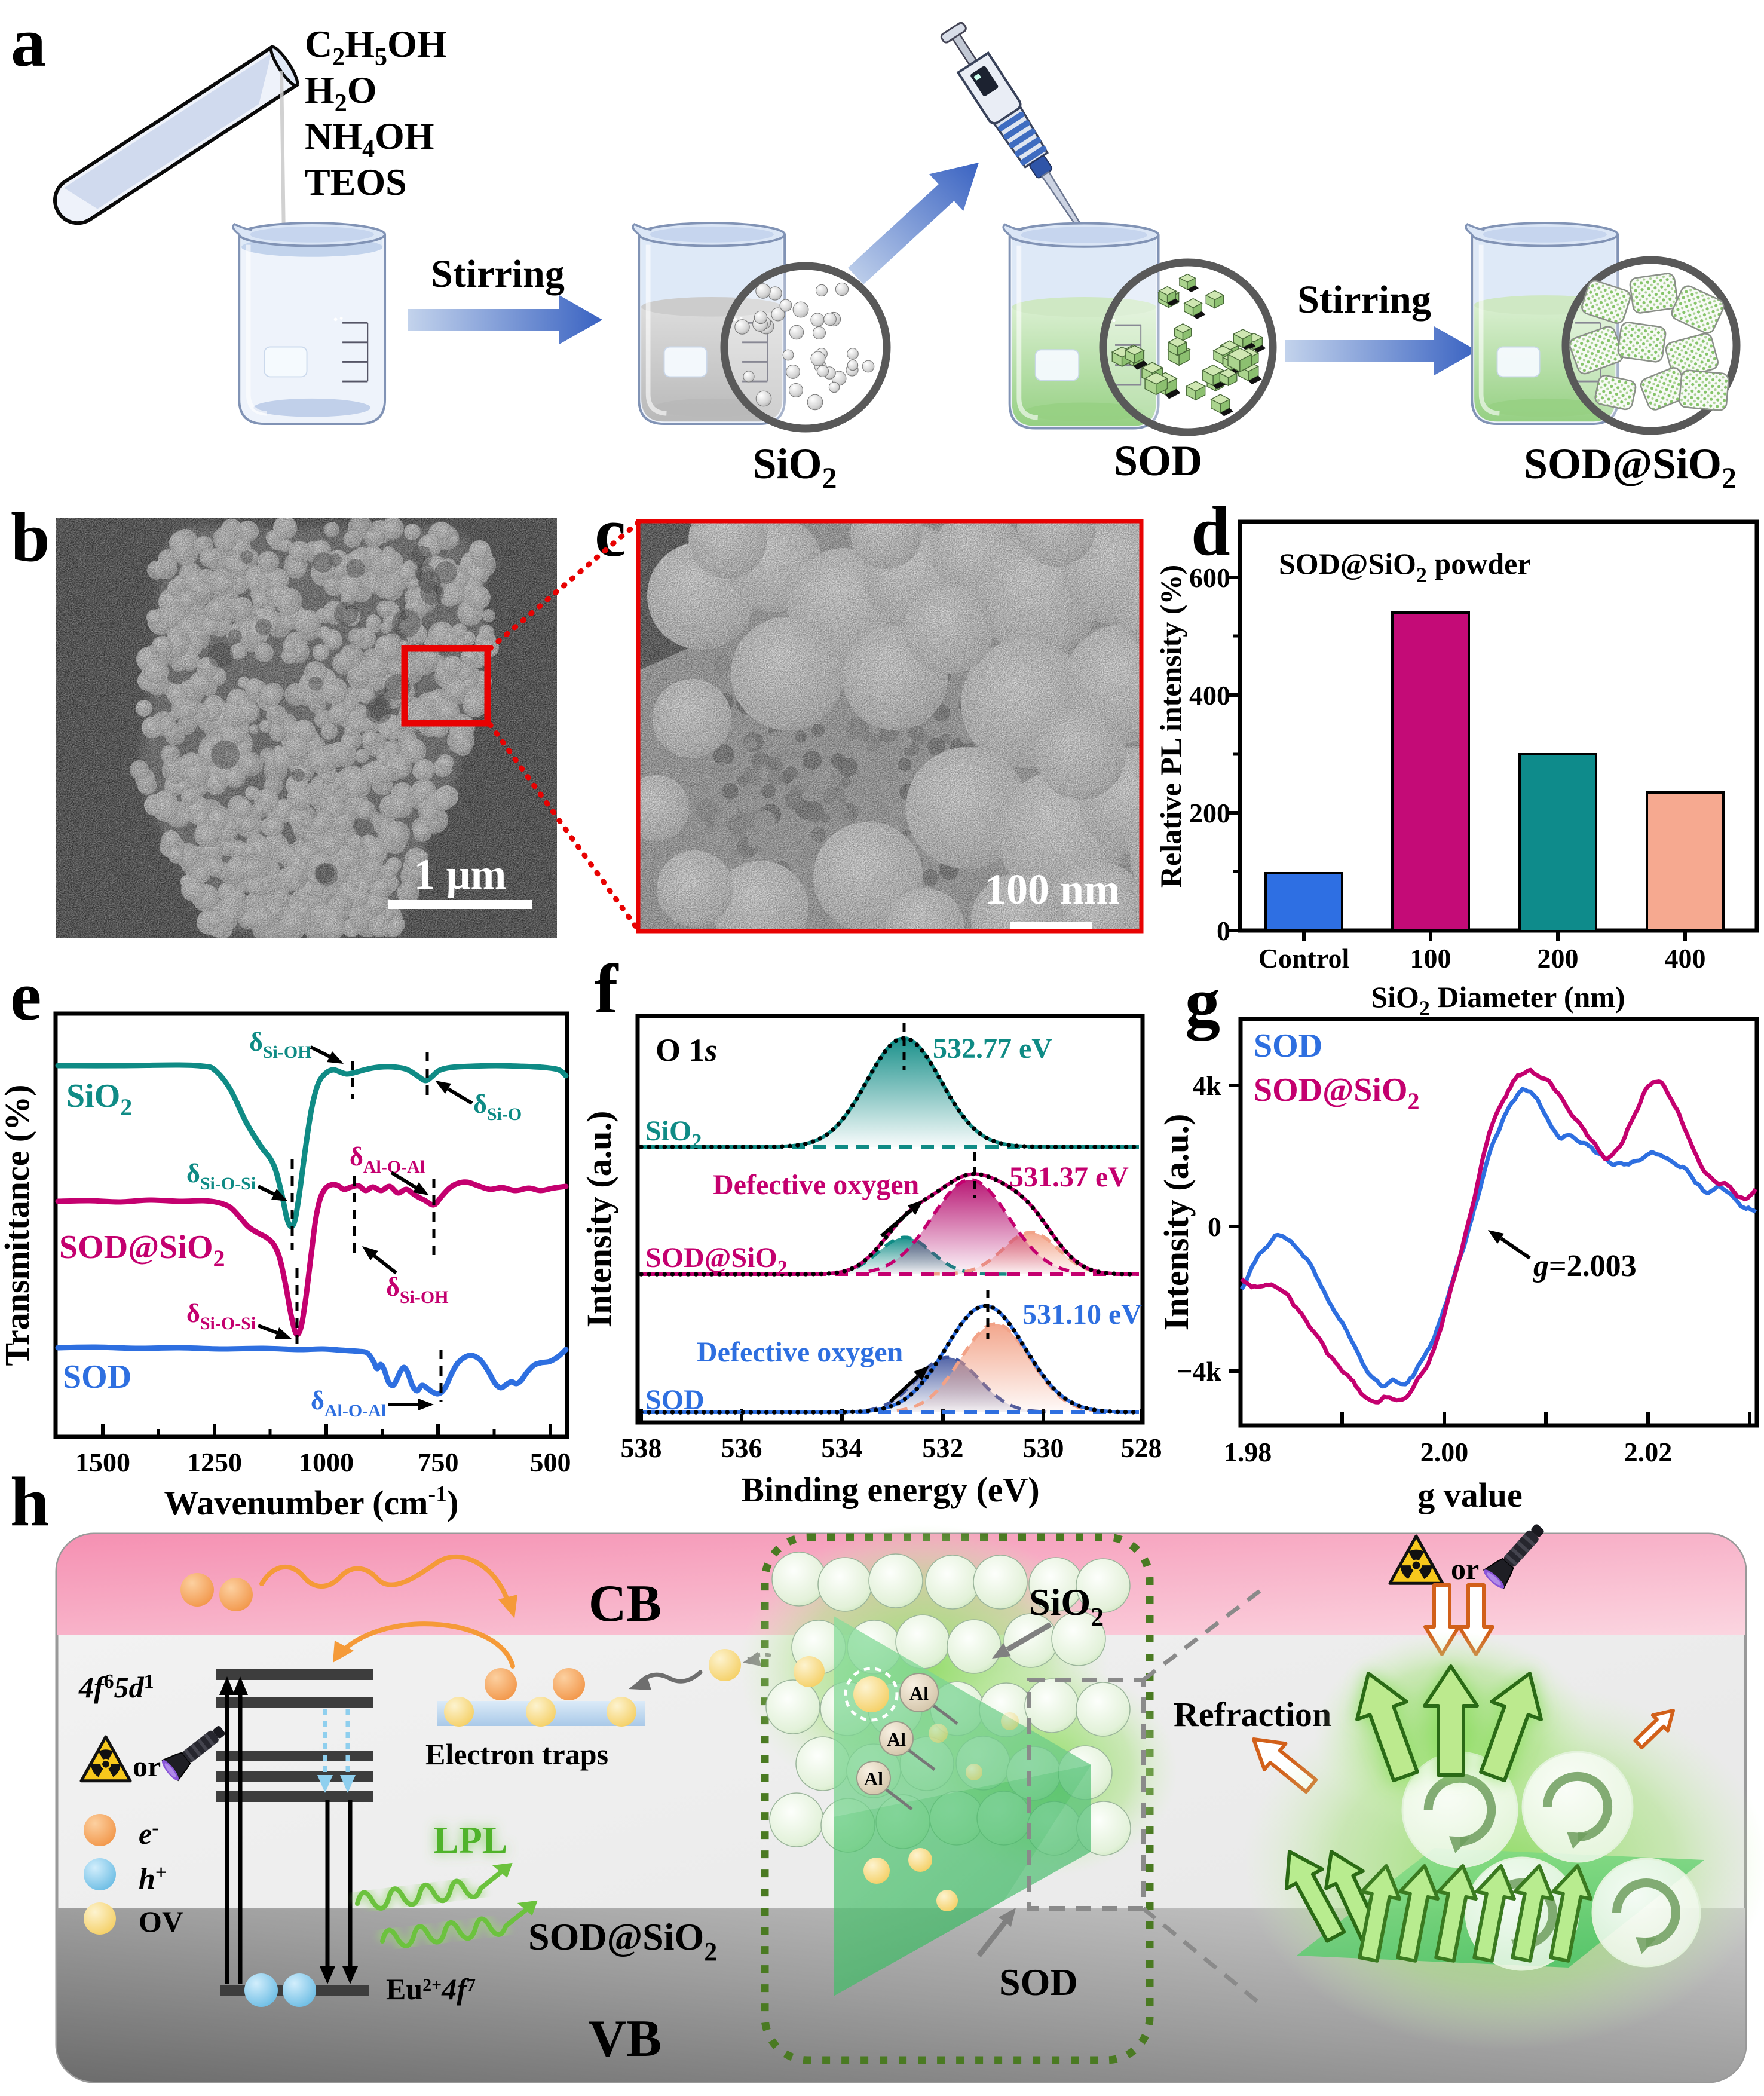  Describe the element at coordinates (116, 1687) in the screenshot. I see `svg-text: 4f65d1` at that location.